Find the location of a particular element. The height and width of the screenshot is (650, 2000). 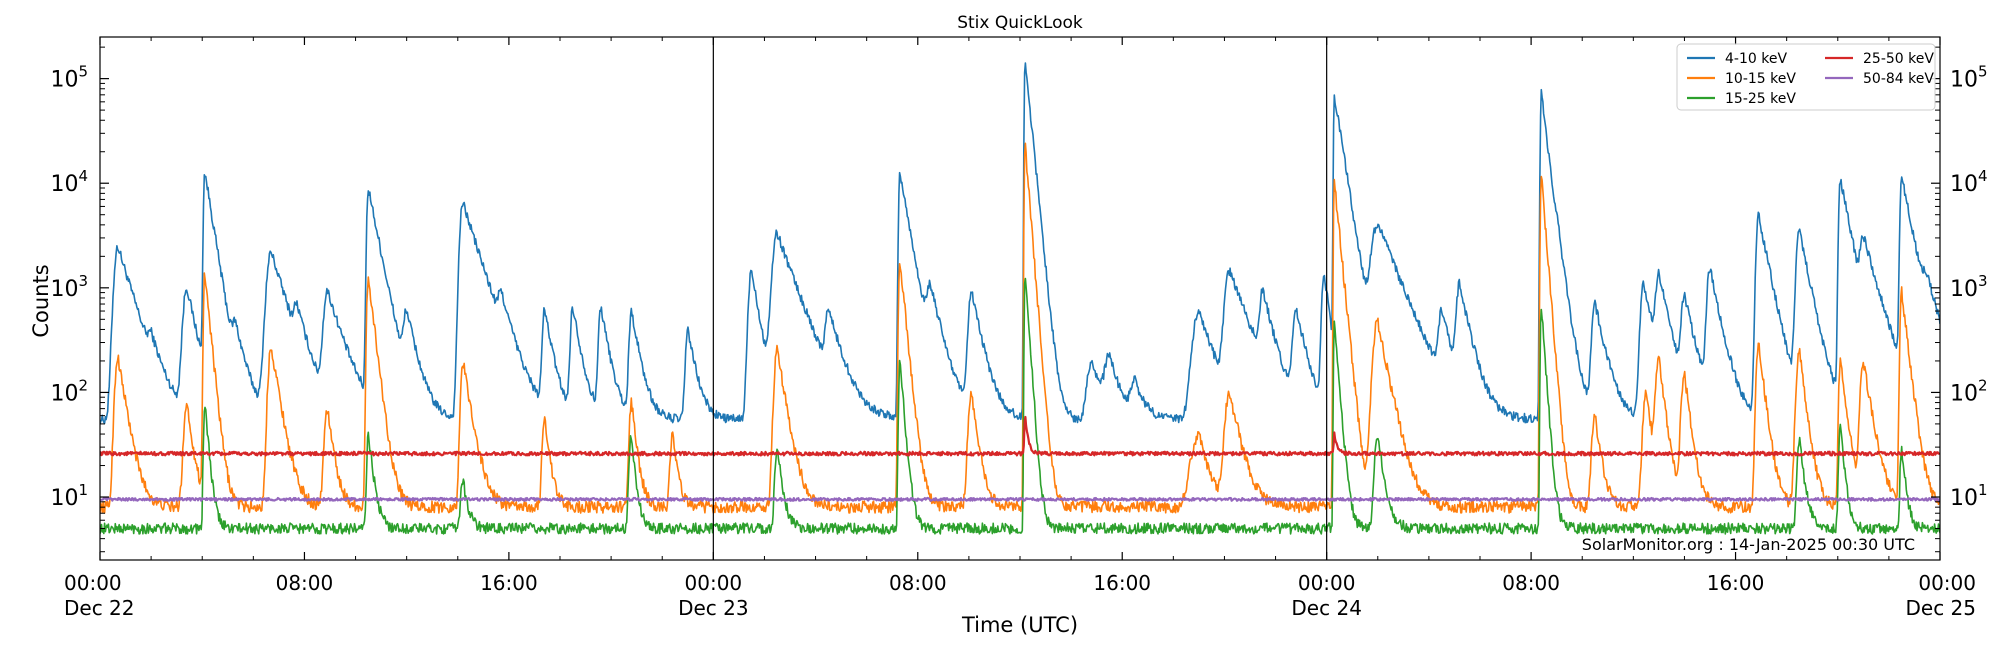

legend-label: 25-50 keV is located at coordinates (1898, 59).